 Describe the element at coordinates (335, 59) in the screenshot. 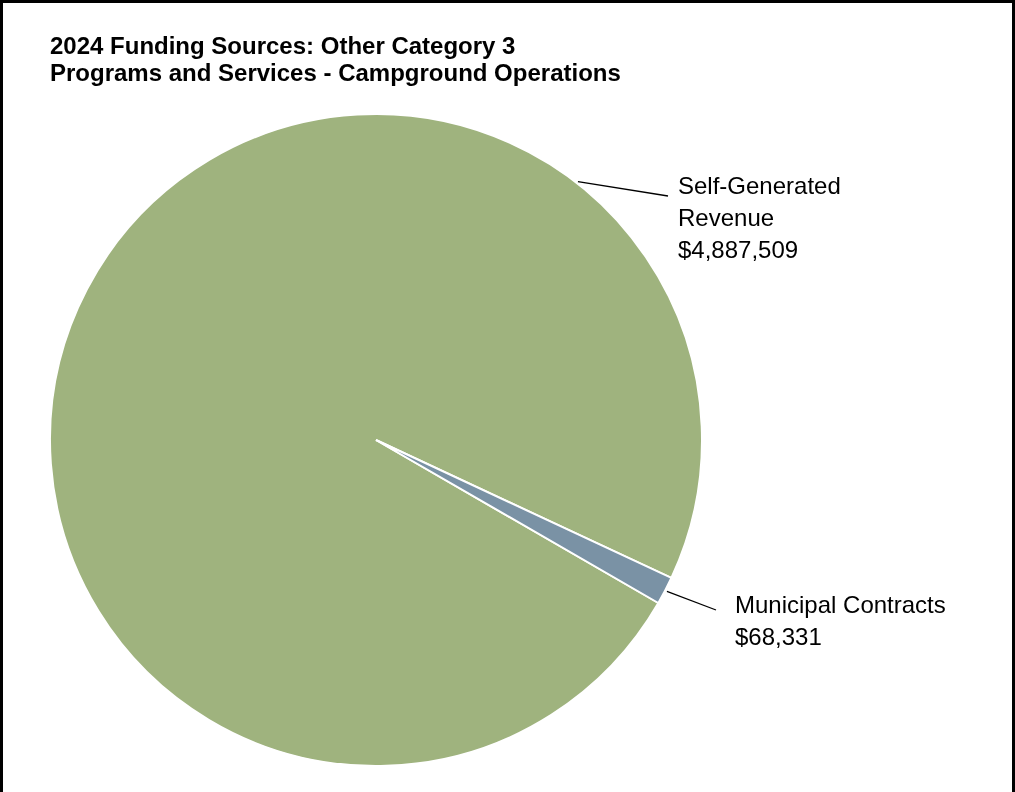

I see `chart-title: 2024 Funding Sources: Other Category 3 Programs and Services - Campground Operations` at that location.